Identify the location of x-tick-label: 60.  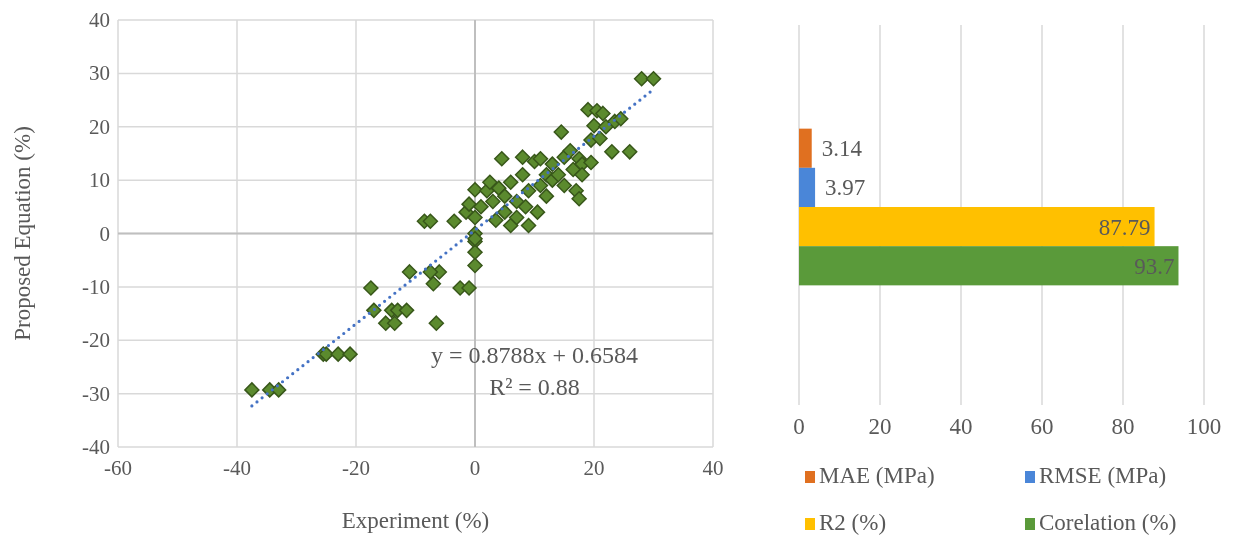
(1042, 426).